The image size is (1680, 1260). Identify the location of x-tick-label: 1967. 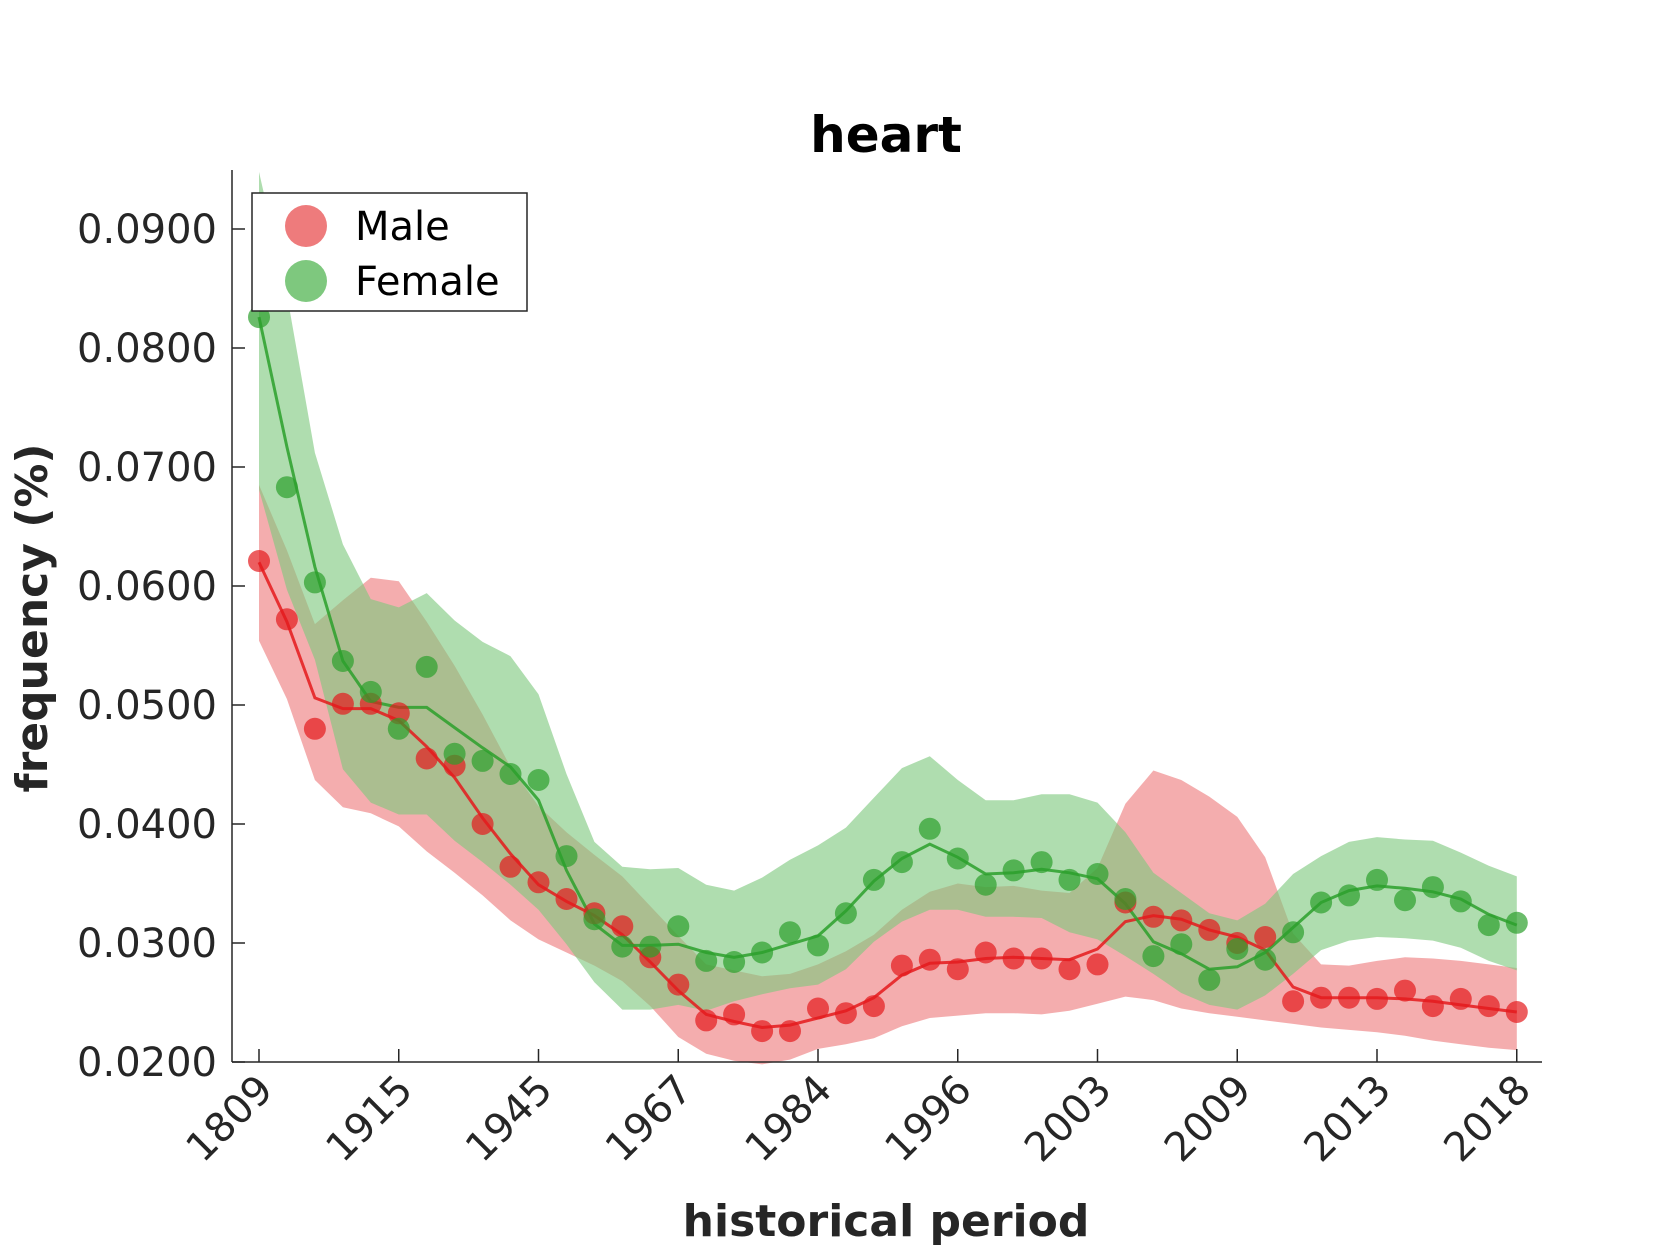
(649, 1119).